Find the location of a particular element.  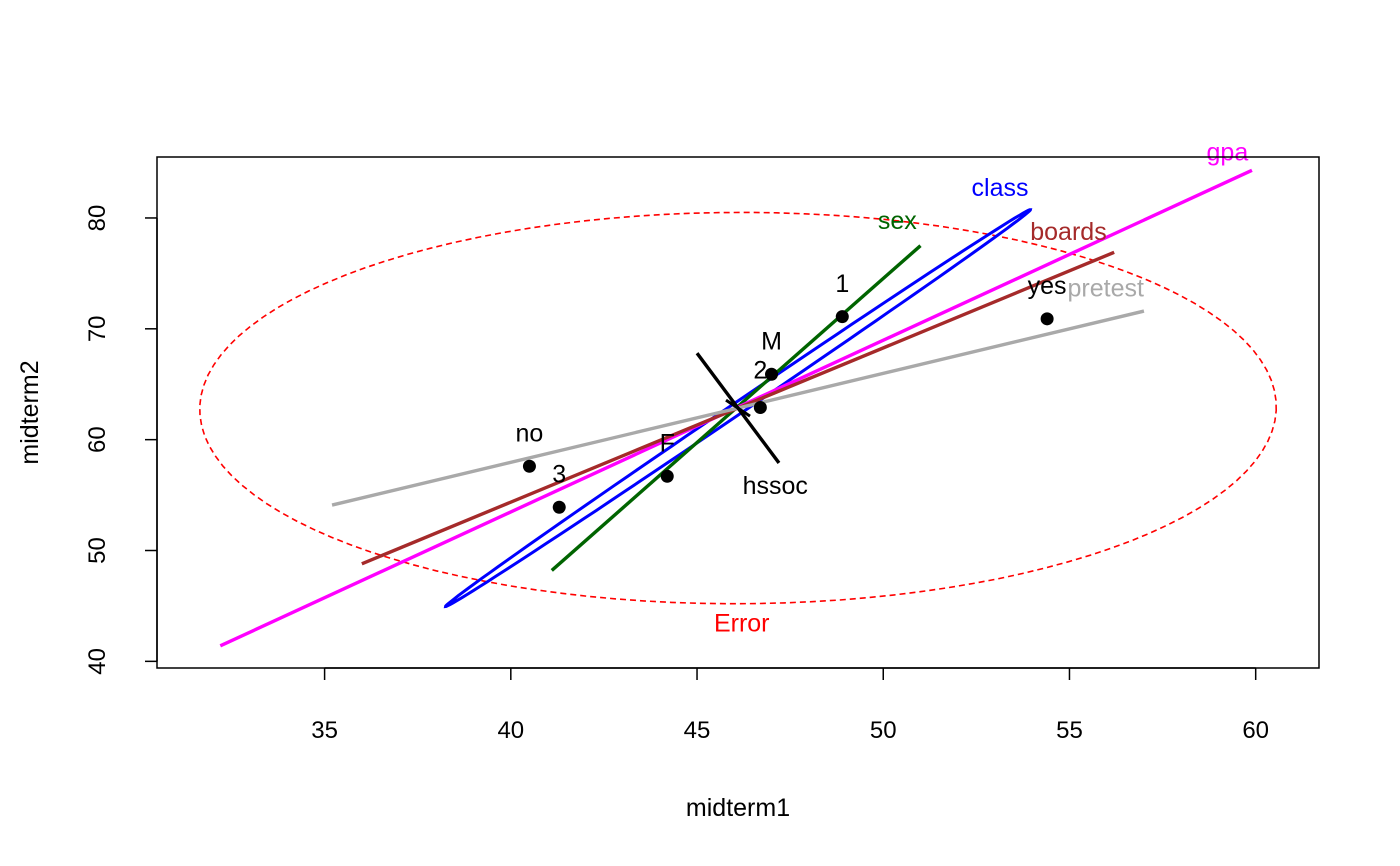

x-tick-label-50: 50 is located at coordinates (883, 730).